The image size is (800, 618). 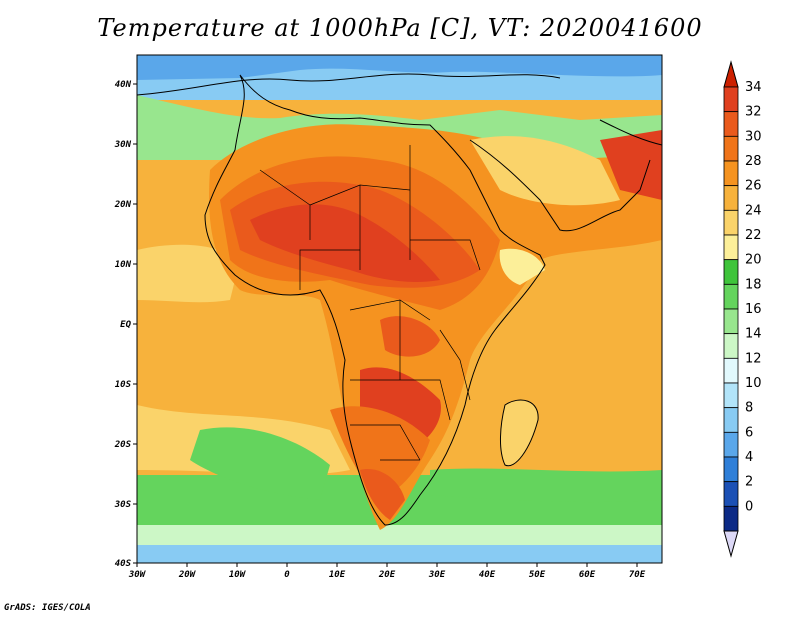 What do you see at coordinates (287, 575) in the screenshot?
I see `lon-label: 0` at bounding box center [287, 575].